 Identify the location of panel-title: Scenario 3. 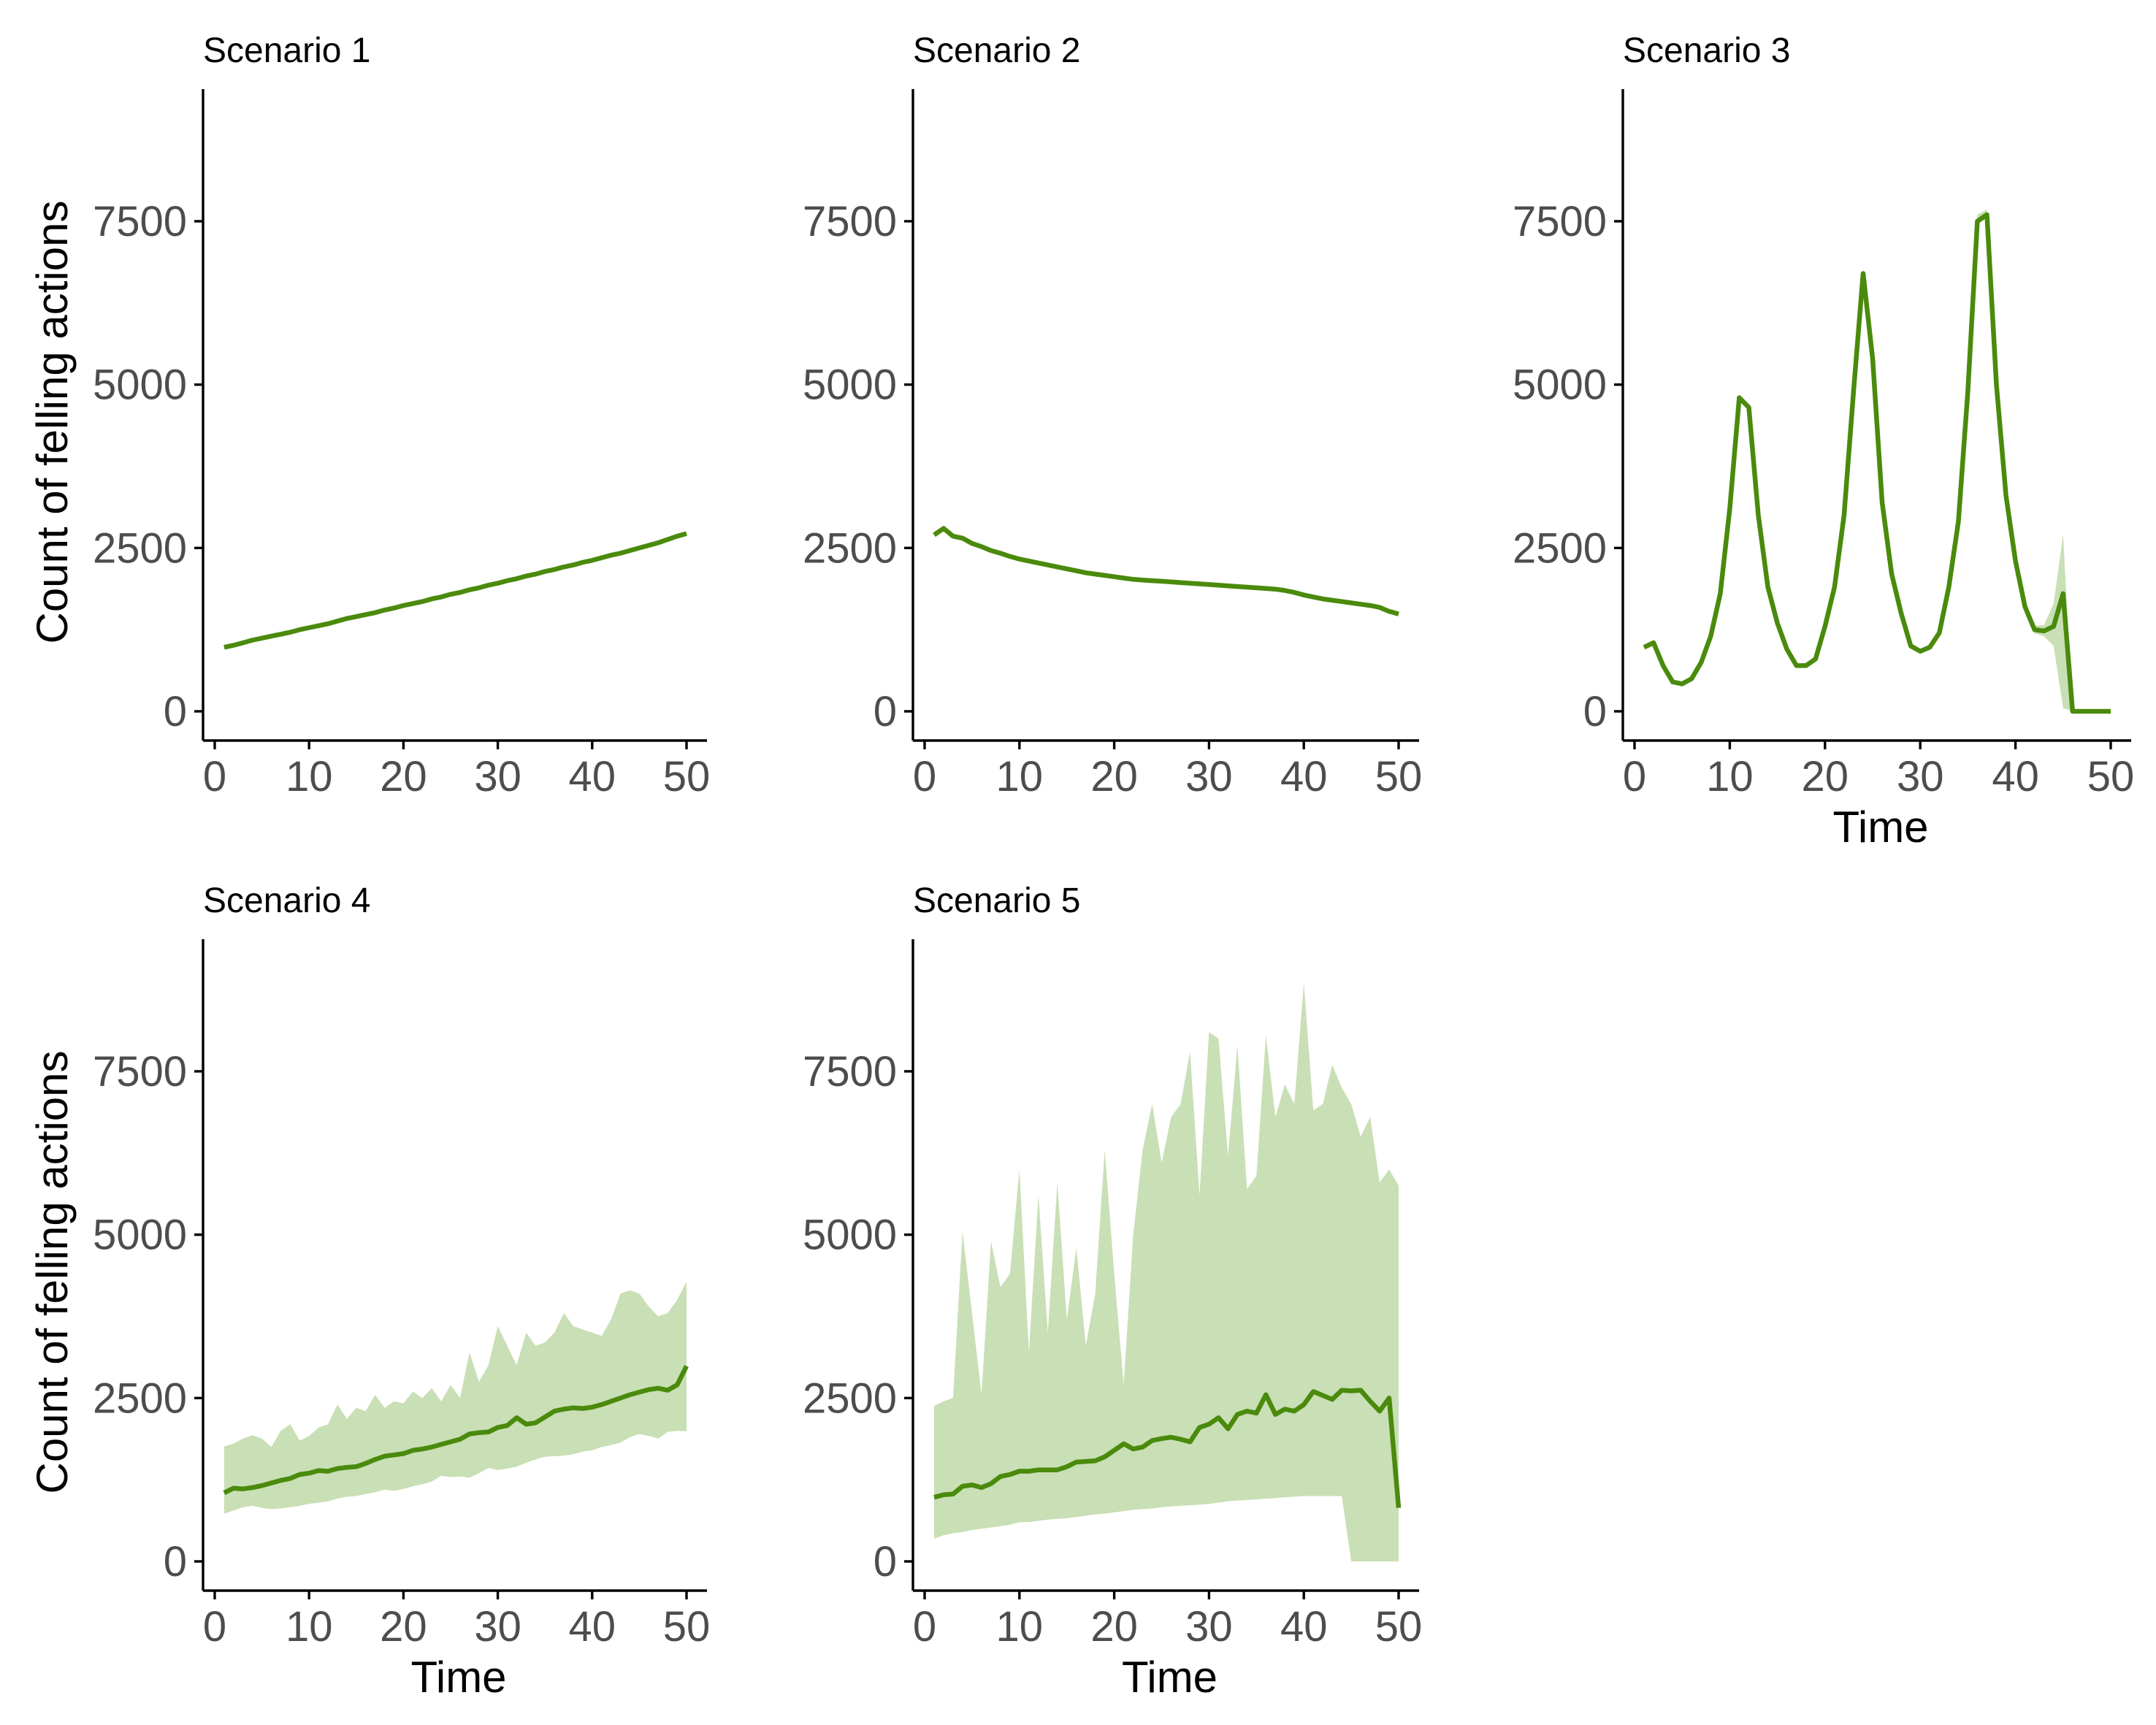
(1707, 50).